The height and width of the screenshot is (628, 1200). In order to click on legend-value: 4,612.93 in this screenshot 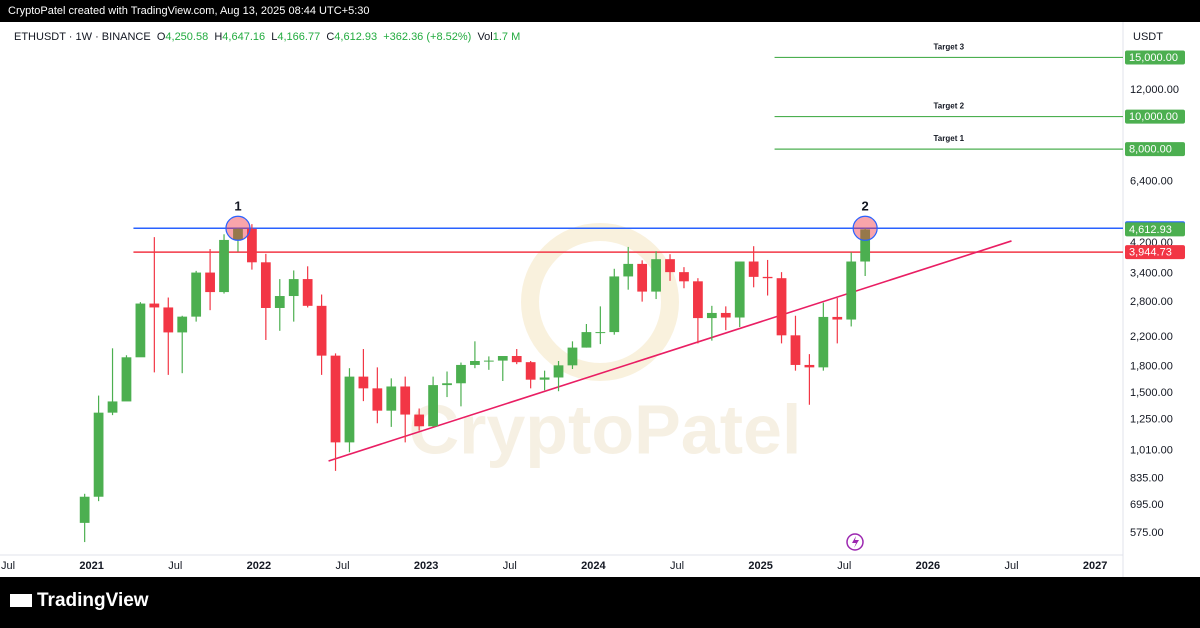, I will do `click(356, 37)`.